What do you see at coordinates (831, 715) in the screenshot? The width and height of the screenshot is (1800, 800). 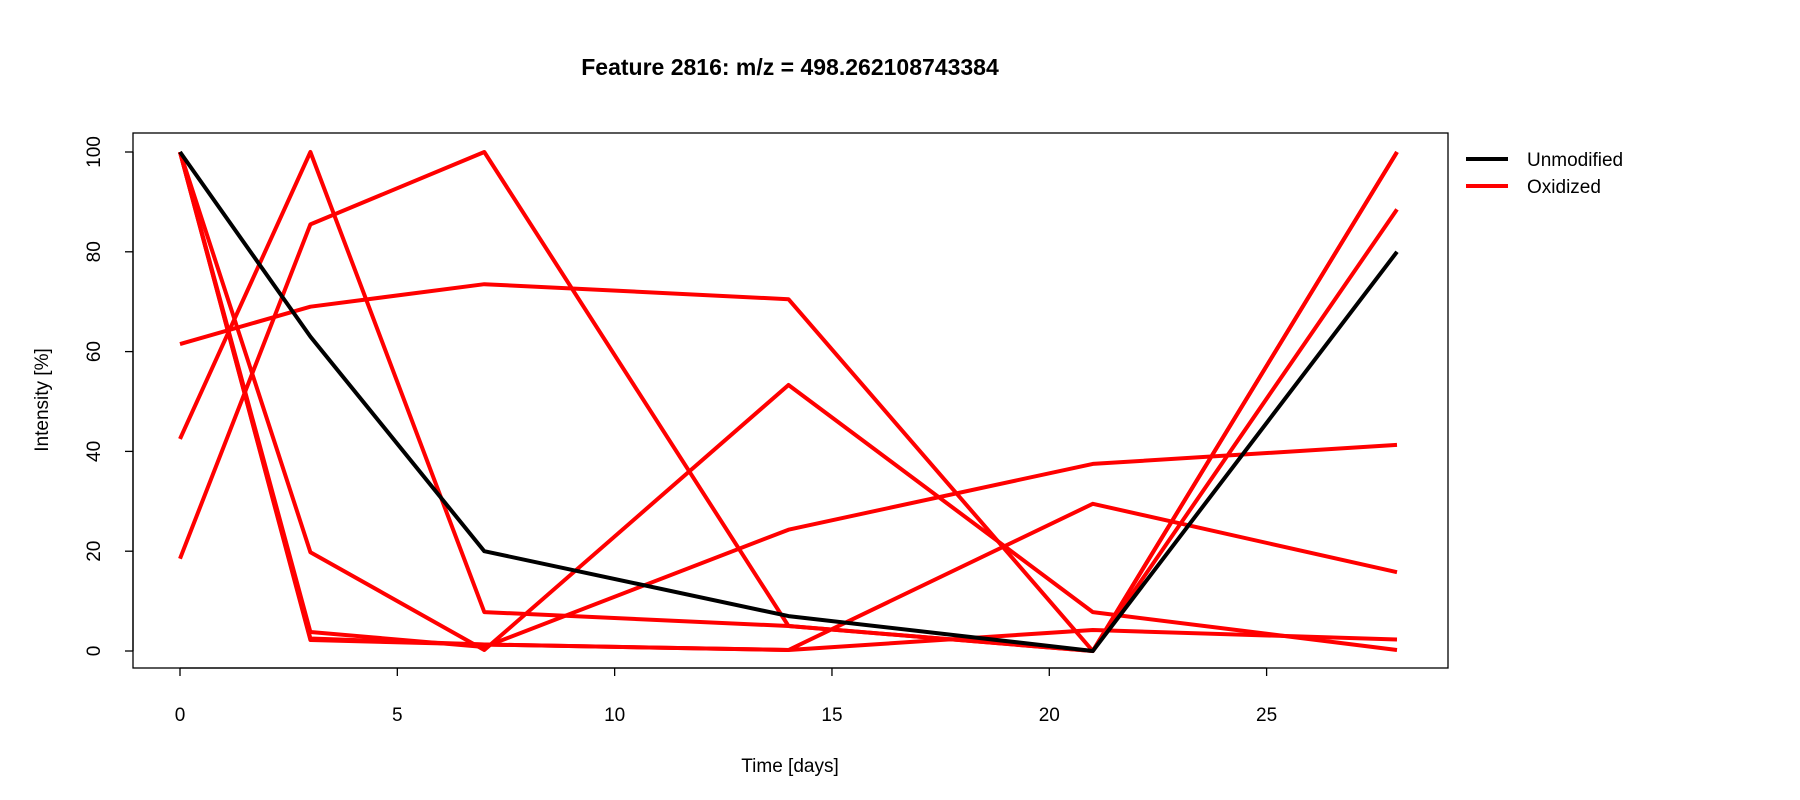 I see `x-tick-label: 15` at bounding box center [831, 715].